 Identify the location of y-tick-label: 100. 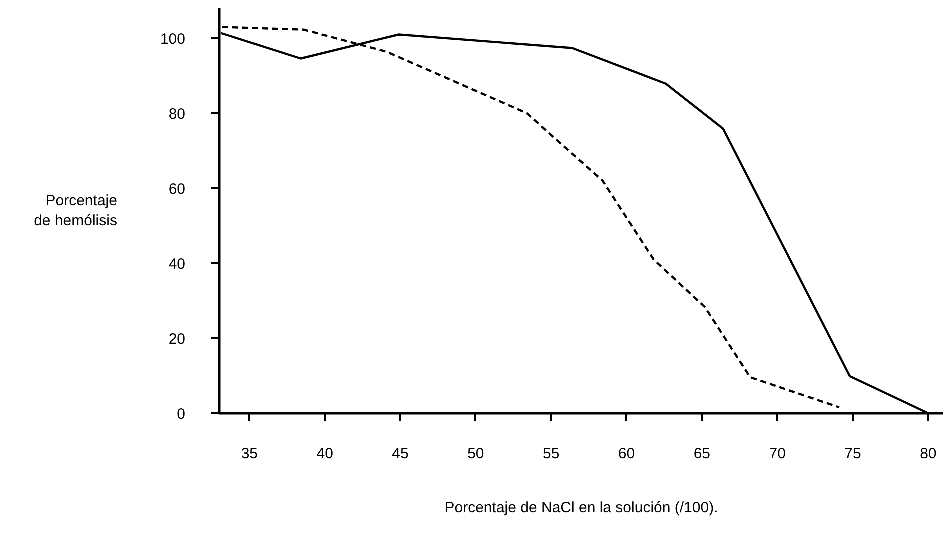
(173, 39).